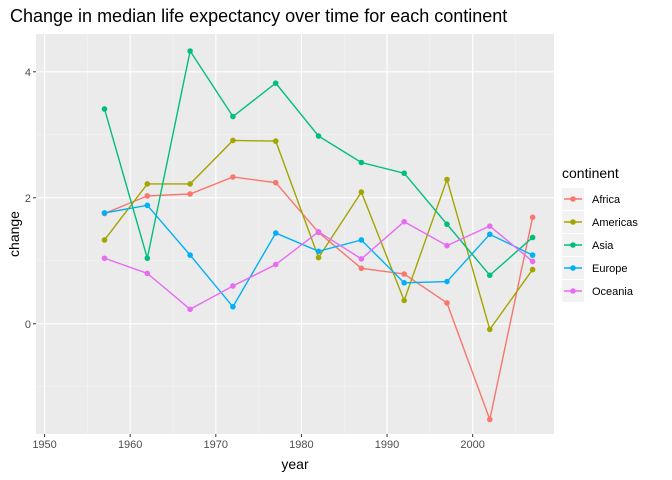  Describe the element at coordinates (130, 445) in the screenshot. I see `x-tick-label: 1960` at that location.